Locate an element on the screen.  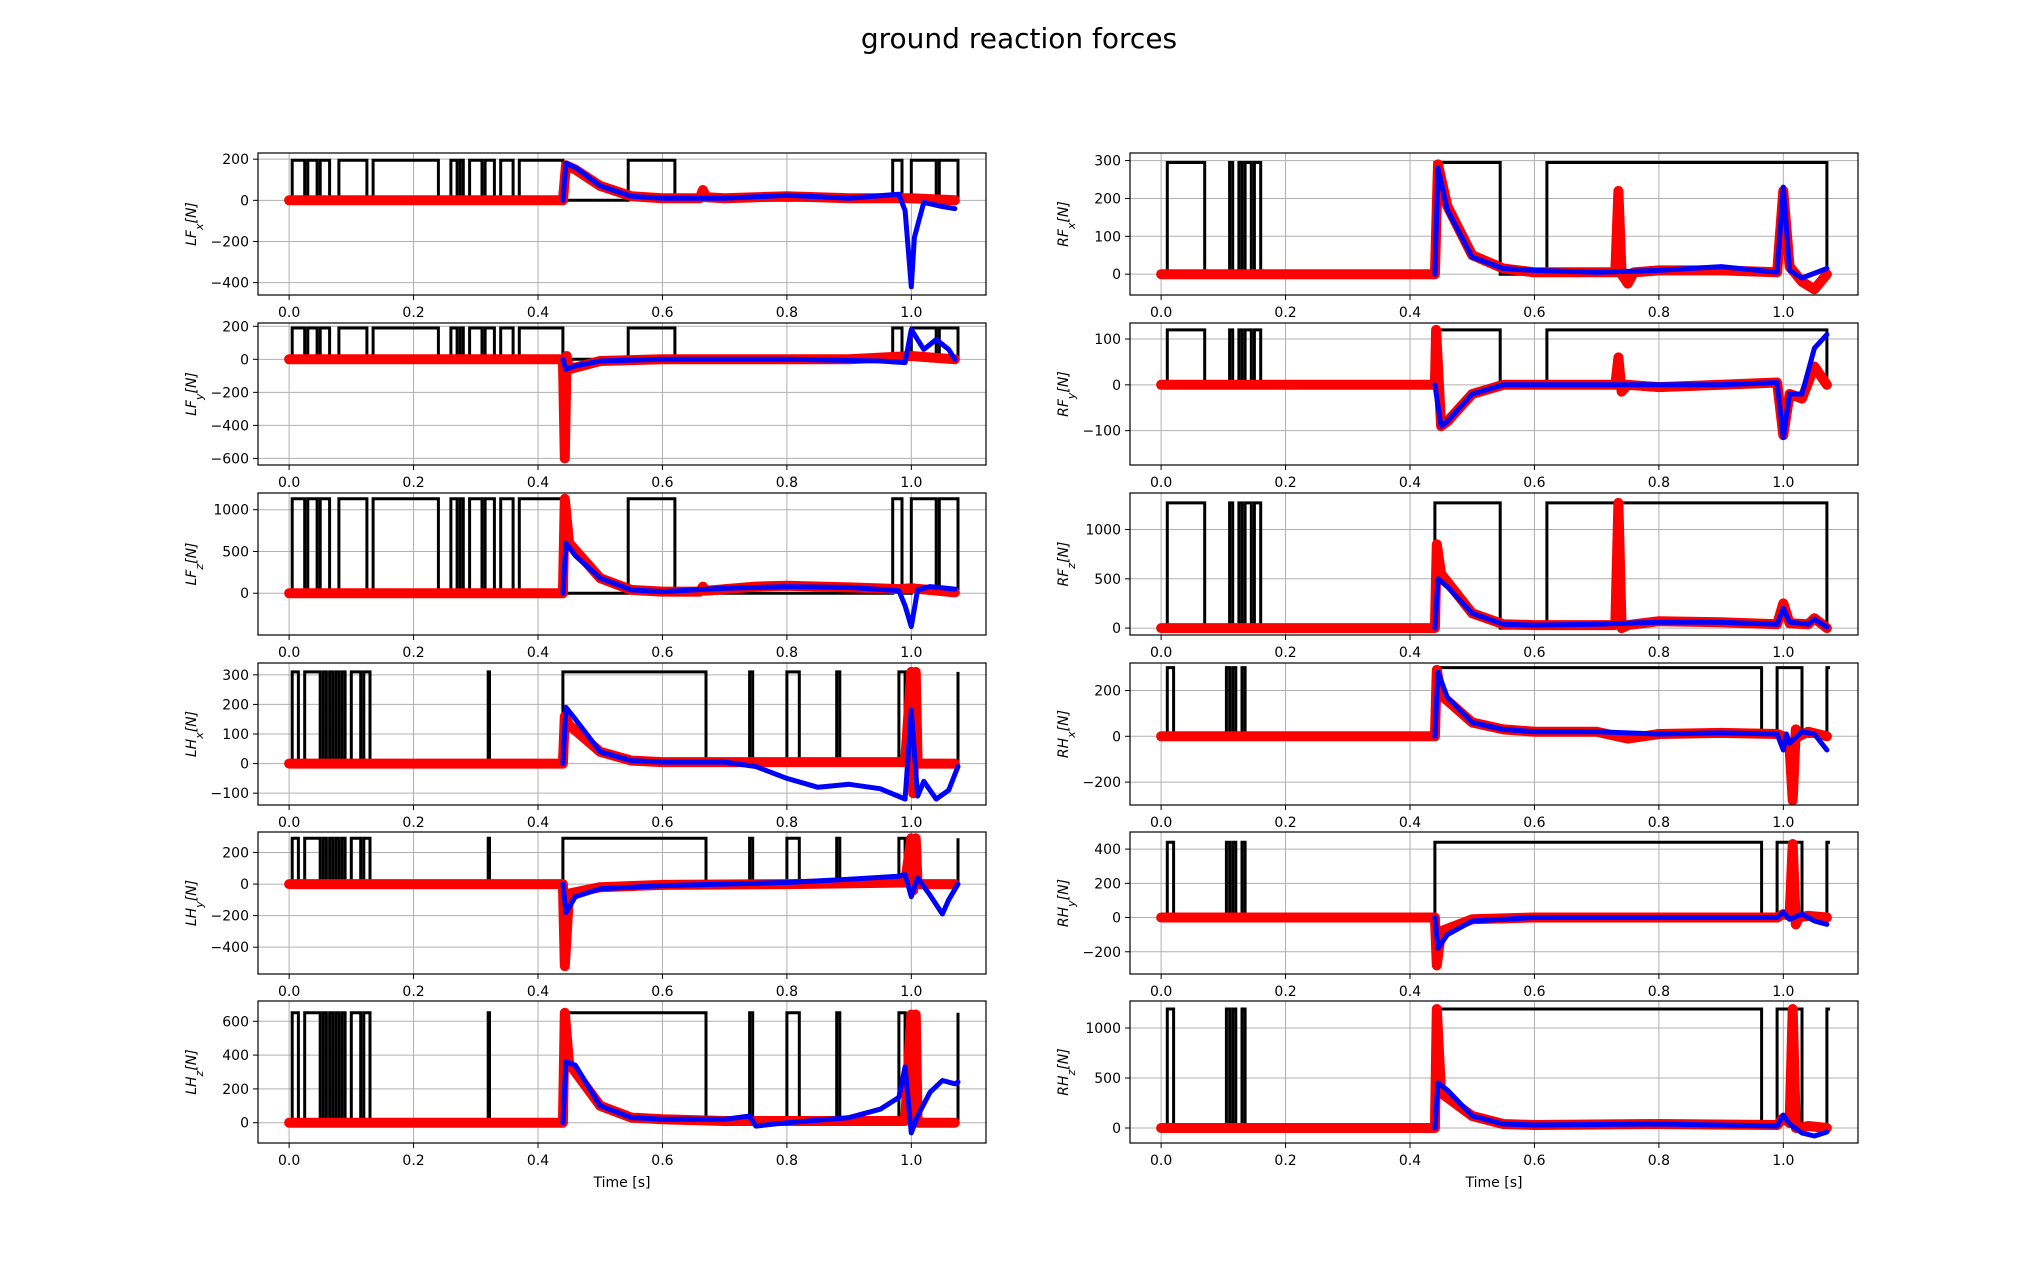
contact-series-LHx is located at coordinates (624, 718).